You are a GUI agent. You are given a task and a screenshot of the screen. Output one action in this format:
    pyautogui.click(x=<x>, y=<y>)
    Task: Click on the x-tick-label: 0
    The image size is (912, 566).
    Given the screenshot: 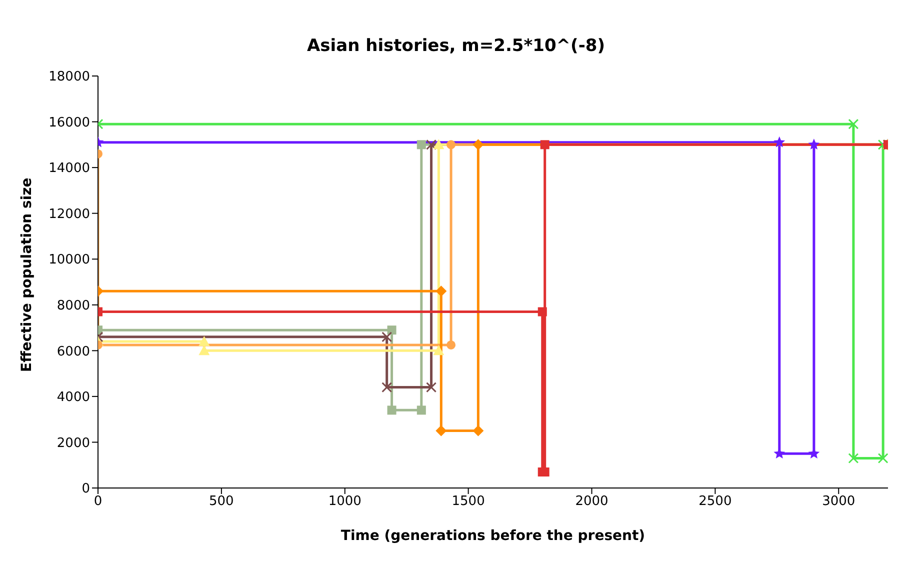 What is the action you would take?
    pyautogui.click(x=98, y=502)
    